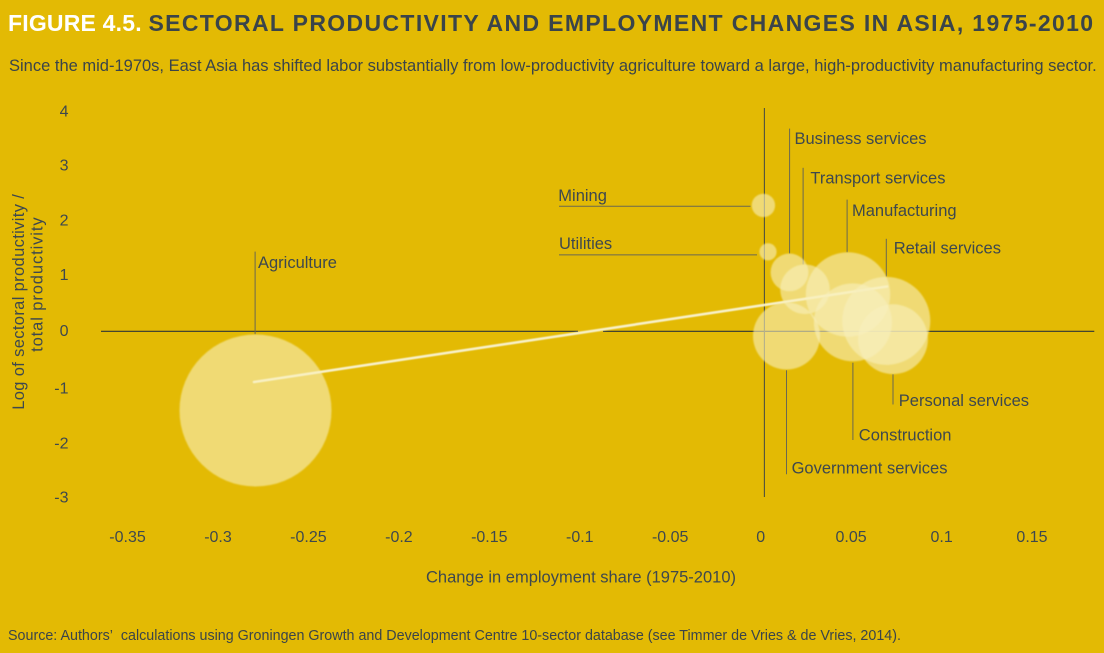 Image resolution: width=1104 pixels, height=653 pixels. What do you see at coordinates (861, 139) in the screenshot?
I see `svg-text: Business services` at bounding box center [861, 139].